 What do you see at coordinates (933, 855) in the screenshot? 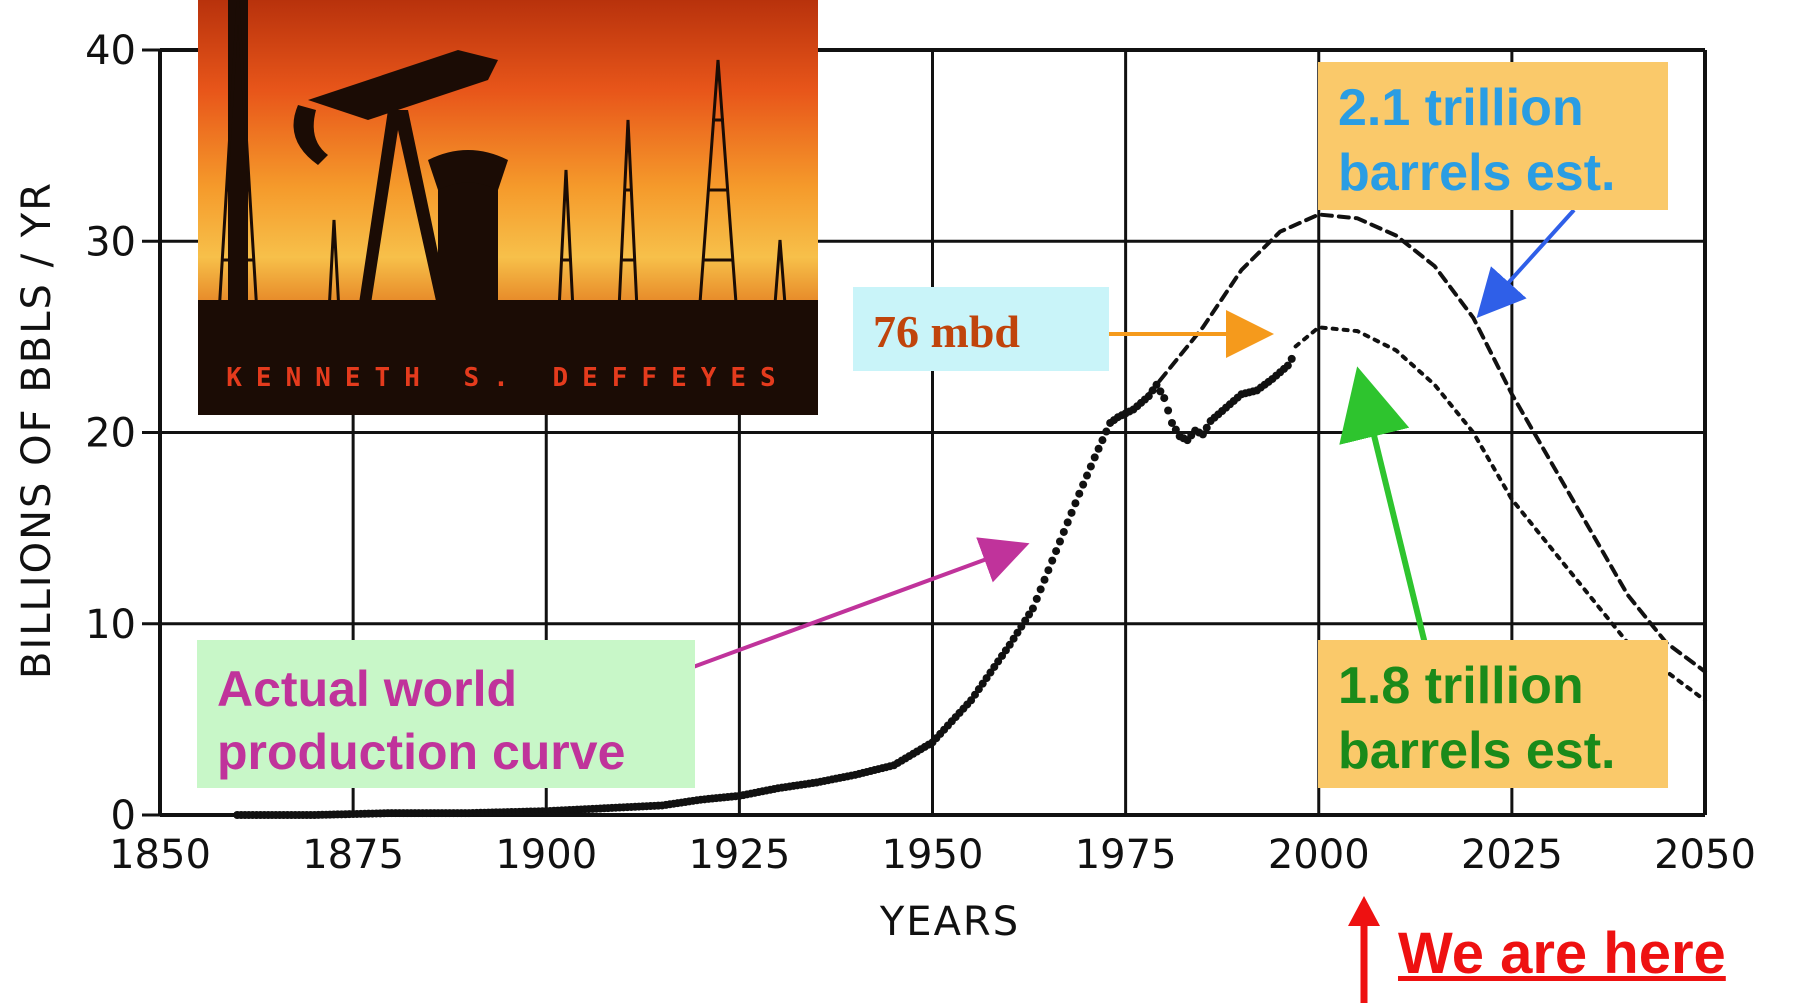
I see `x-tick-label: 1950` at bounding box center [933, 855].